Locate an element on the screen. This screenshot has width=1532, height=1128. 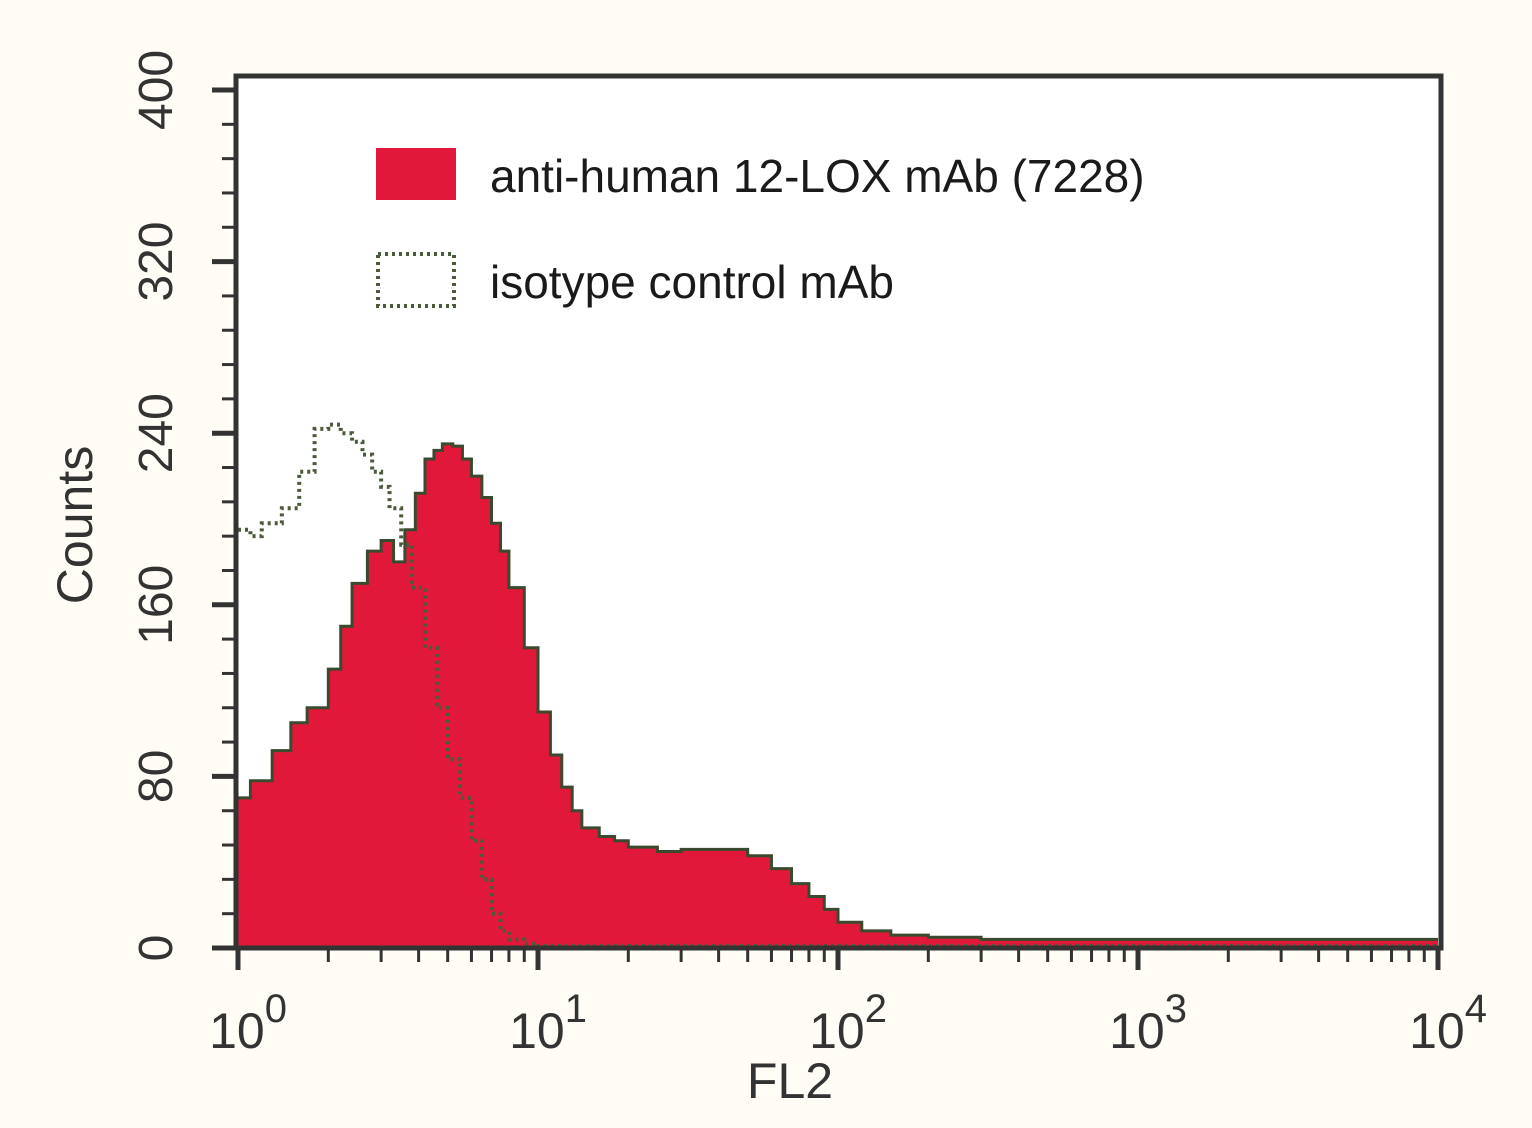
legend-label-isotype: isotype control mAb is located at coordinates (692, 282).